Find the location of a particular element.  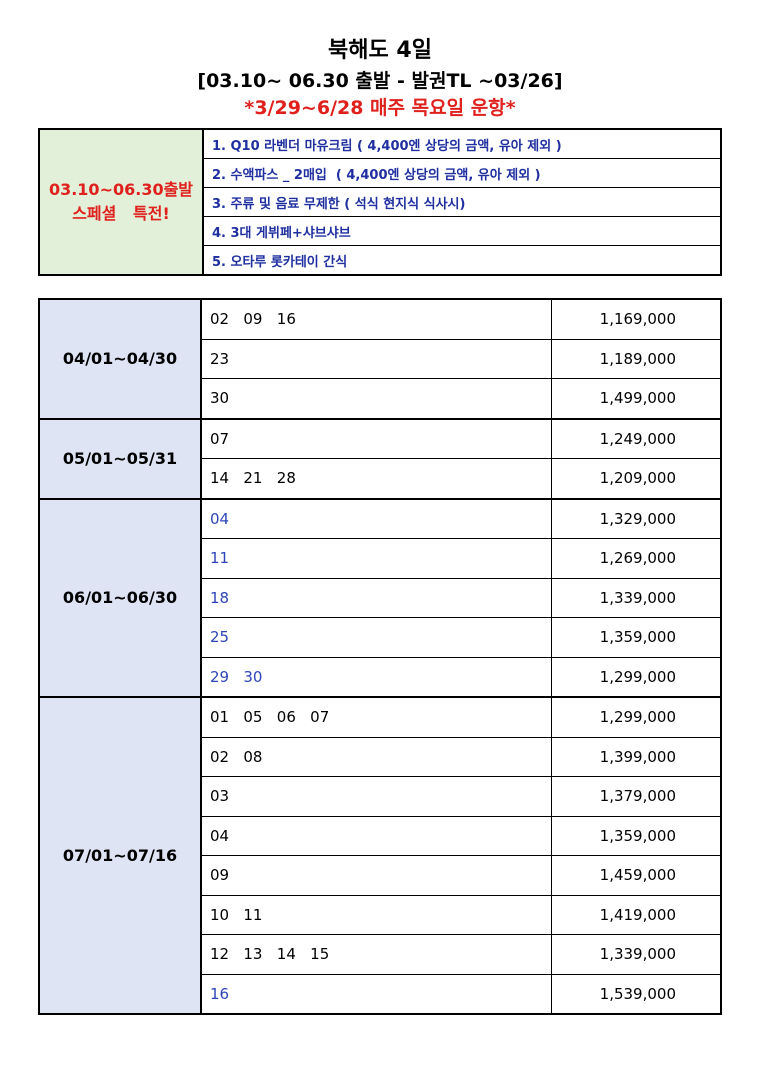

subtitle: [03.10~ 06.30 출발 - 발권TL ~03/26] is located at coordinates (380, 81).